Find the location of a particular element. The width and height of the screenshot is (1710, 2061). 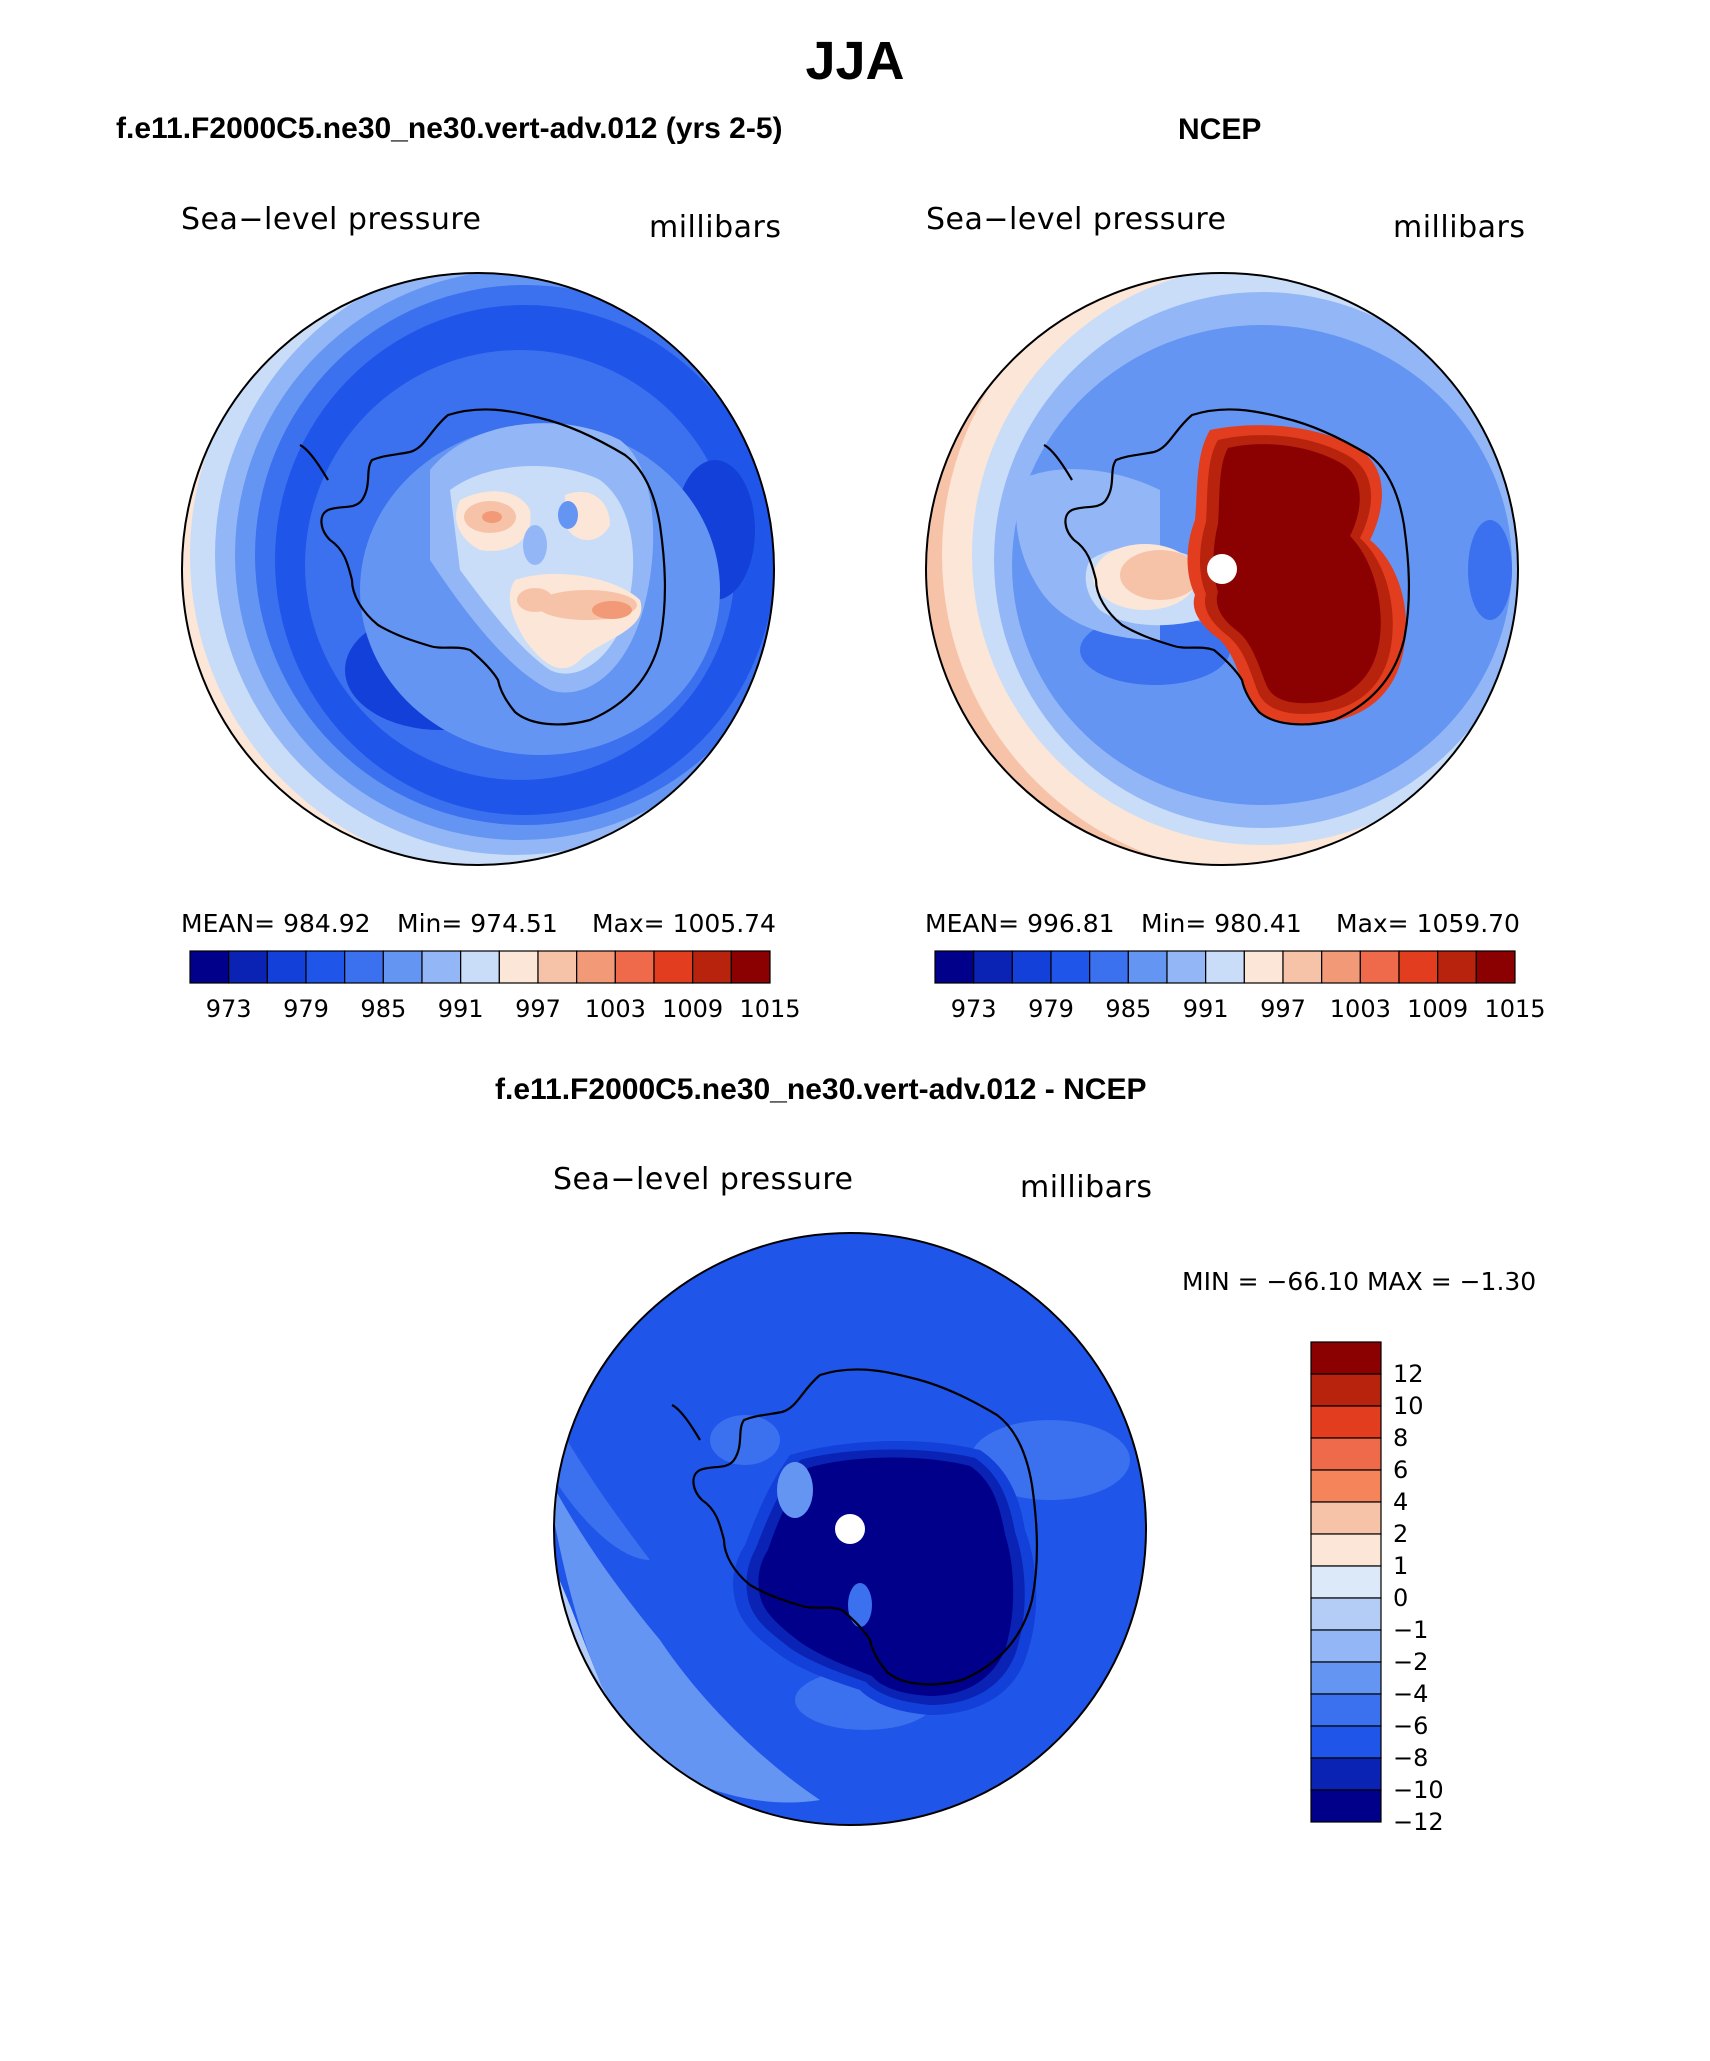

diff-colorbar-tick-6: 1 is located at coordinates (1401, 1566).